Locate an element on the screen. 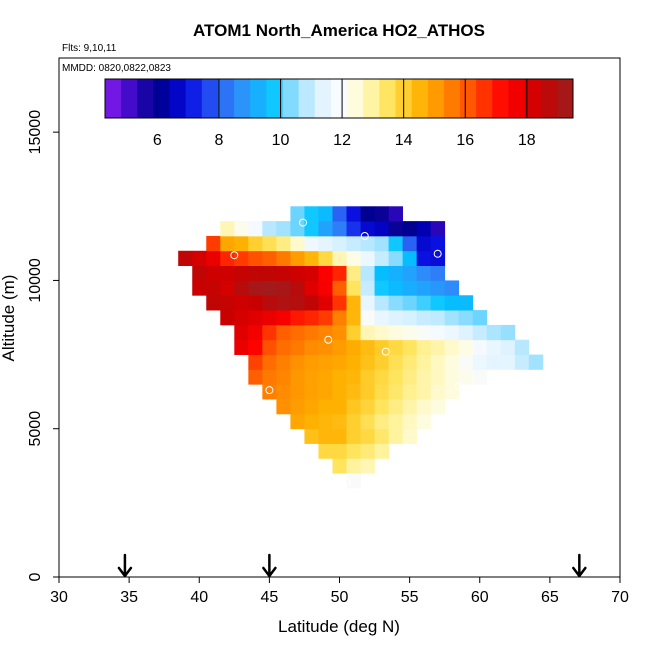 The image size is (650, 650). colorbar is located at coordinates (339, 98).